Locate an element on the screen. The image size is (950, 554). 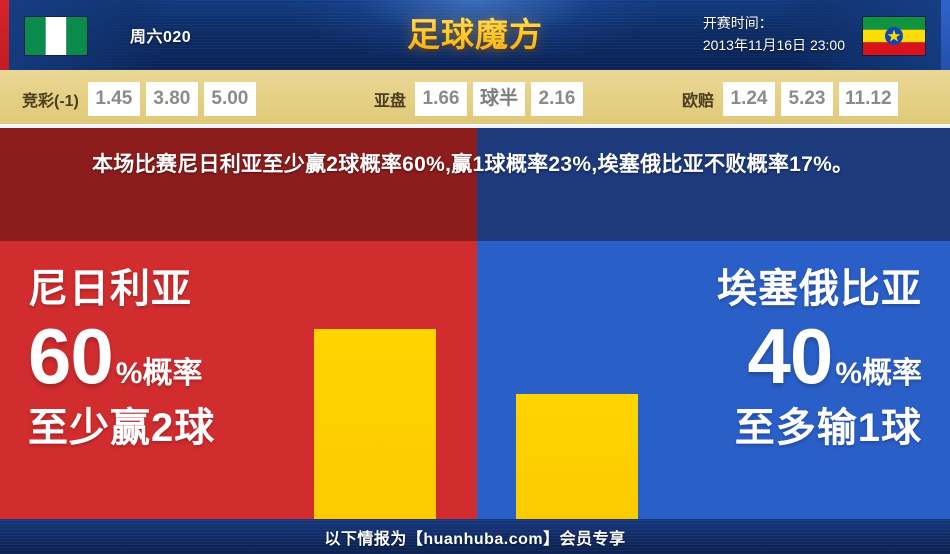
kickoff-time: 2013年11月16日 23:00 is located at coordinates (773, 45).